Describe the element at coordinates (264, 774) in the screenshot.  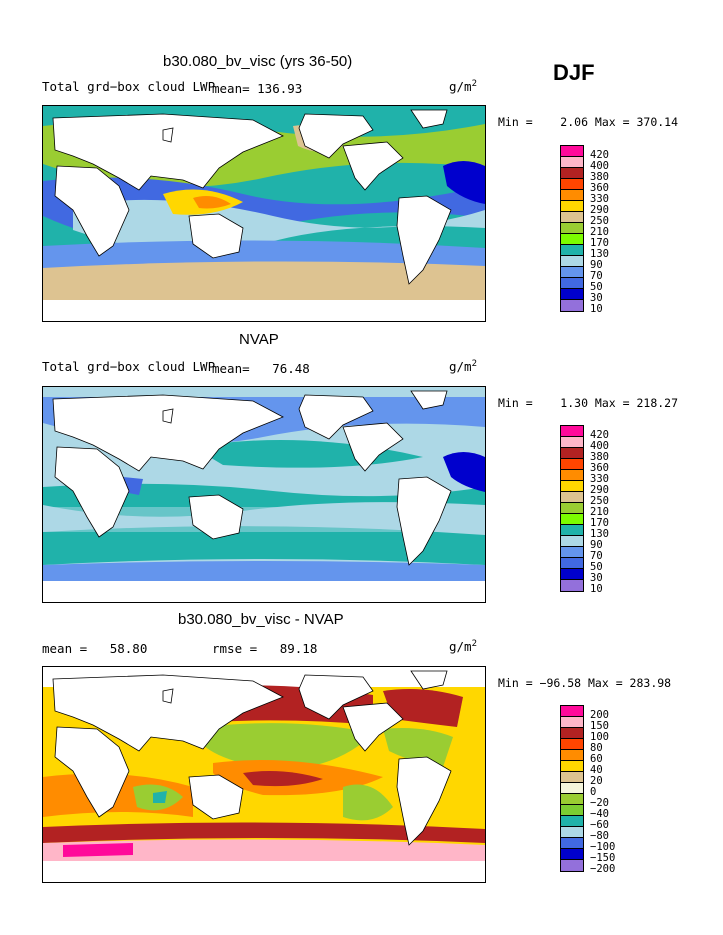
I see `panel3-map` at that location.